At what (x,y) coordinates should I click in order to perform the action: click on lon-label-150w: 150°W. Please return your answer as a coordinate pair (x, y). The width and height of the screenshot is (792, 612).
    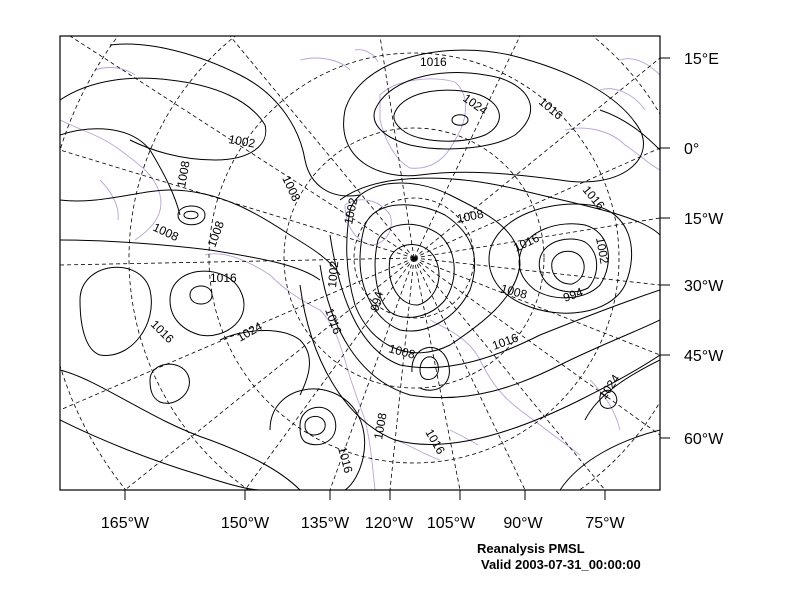
    Looking at the image, I should click on (245, 523).